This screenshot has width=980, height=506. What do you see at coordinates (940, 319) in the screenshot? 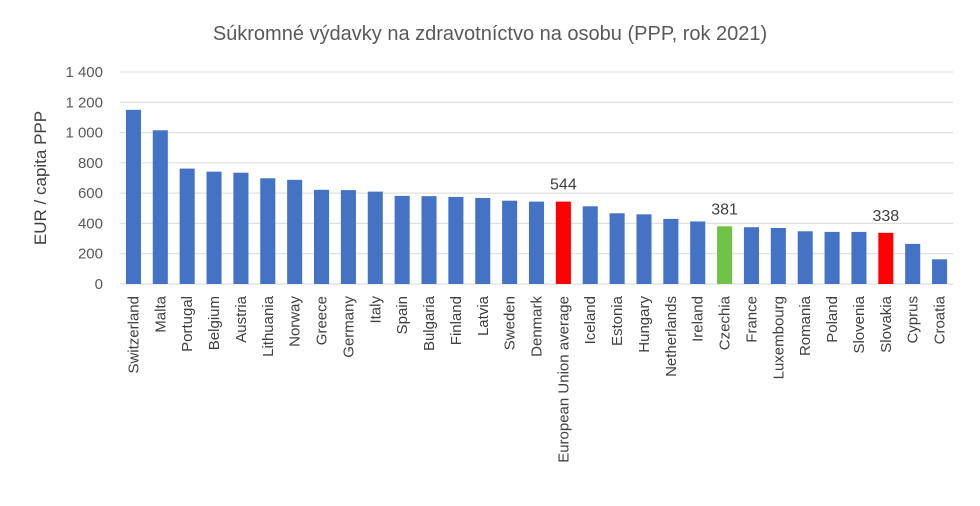
I see `x-tick-label: Croatia` at bounding box center [940, 319].